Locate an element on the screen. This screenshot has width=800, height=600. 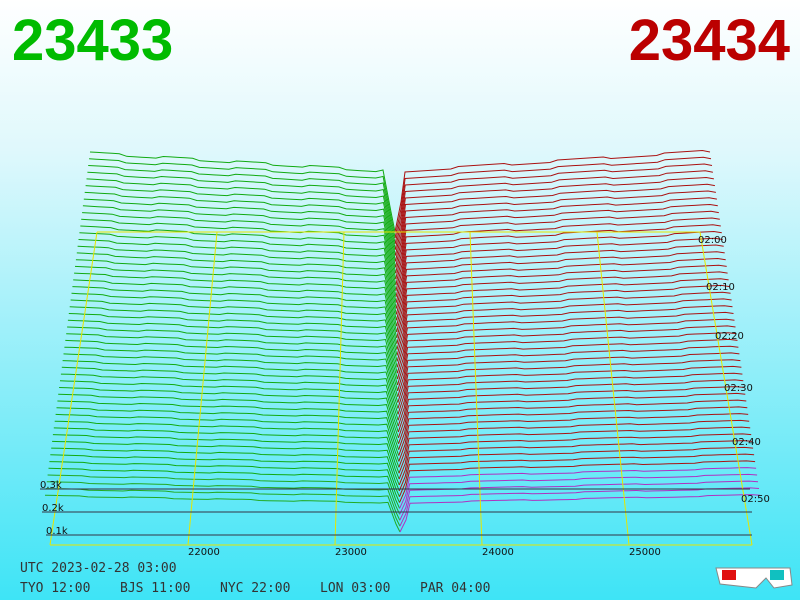
ask-price: 23434 is located at coordinates (709, 40).